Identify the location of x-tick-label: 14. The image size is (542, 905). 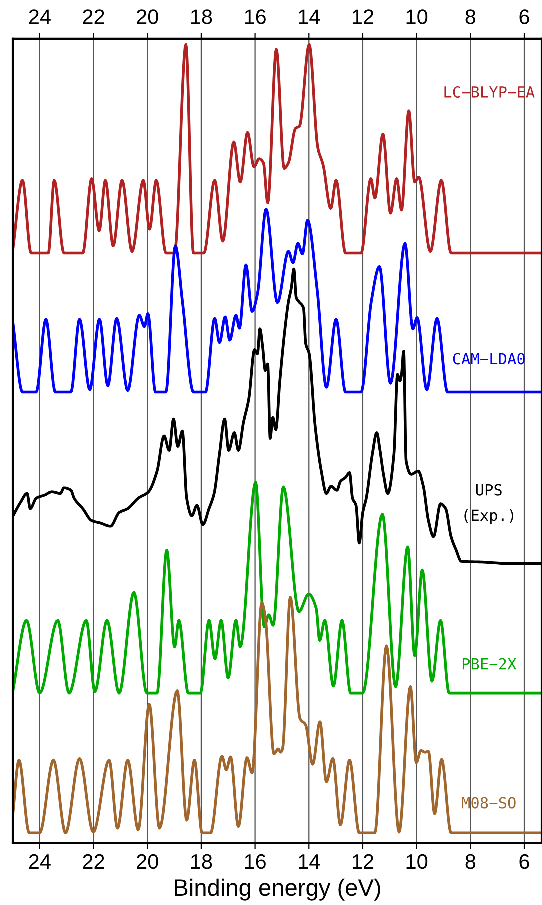
(309, 861).